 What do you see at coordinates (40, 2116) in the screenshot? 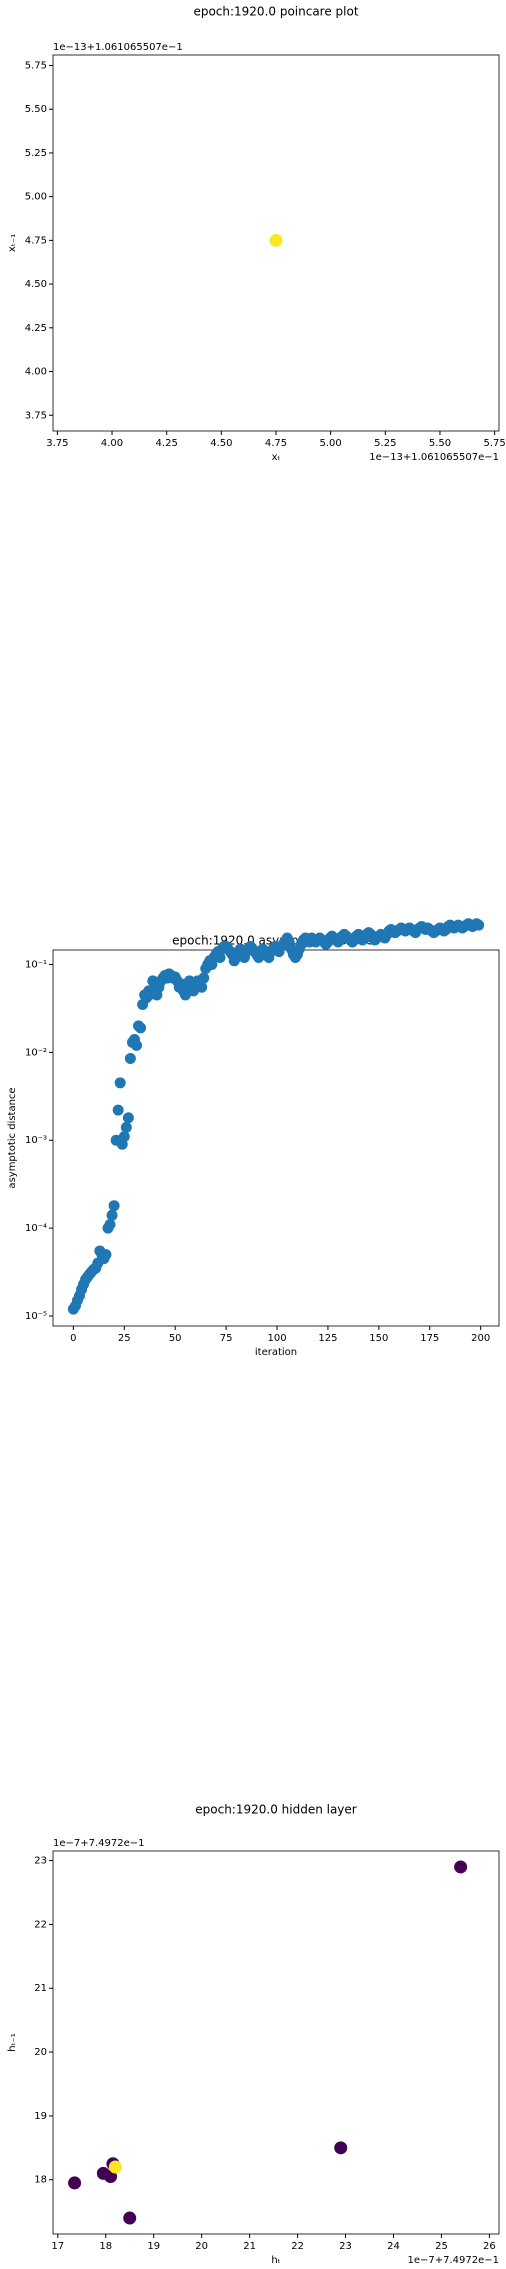
I see `y-tick-label: 19` at bounding box center [40, 2116].